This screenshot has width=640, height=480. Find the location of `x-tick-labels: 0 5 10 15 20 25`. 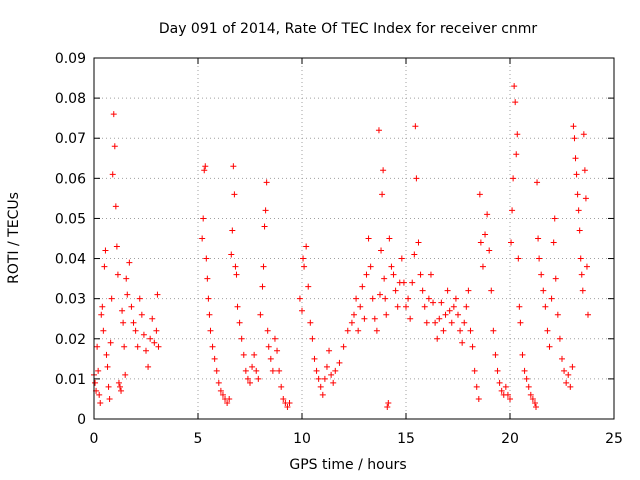

x-tick-labels: 0 5 10 15 20 25 is located at coordinates (356, 439).